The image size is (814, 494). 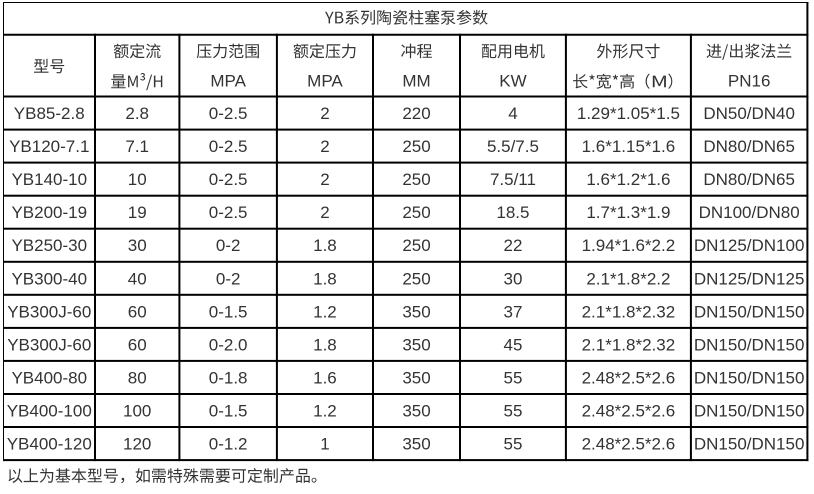 I want to click on svg-text: 5.5/7.5, so click(x=513, y=146).